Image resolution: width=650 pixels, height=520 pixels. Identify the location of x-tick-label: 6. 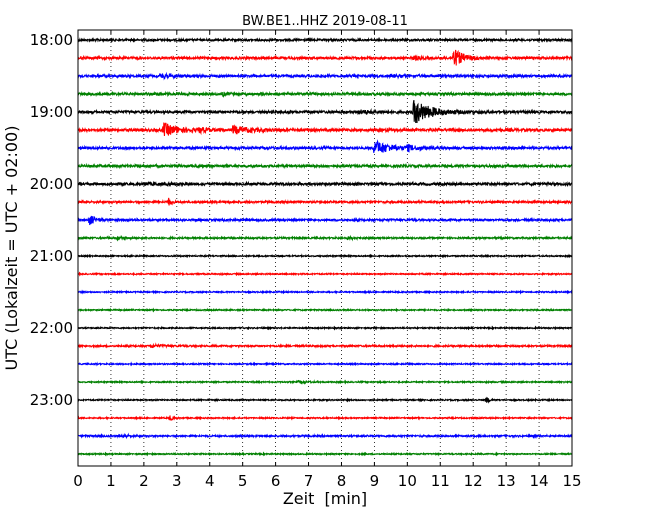
(276, 481).